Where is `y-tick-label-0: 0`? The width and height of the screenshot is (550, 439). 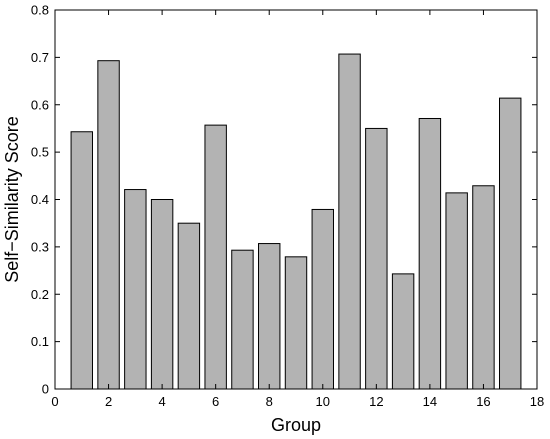
y-tick-label-0: 0 is located at coordinates (45, 389).